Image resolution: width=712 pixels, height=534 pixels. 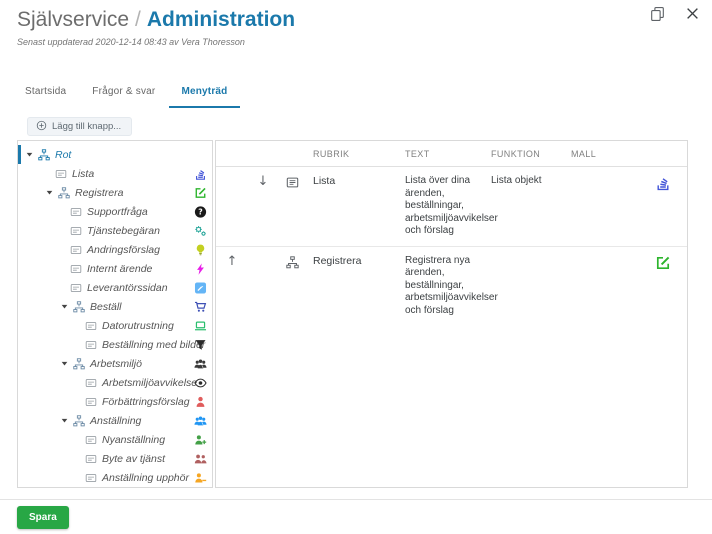 What do you see at coordinates (106, 306) in the screenshot?
I see `tree-item-label: Beställ` at bounding box center [106, 306].